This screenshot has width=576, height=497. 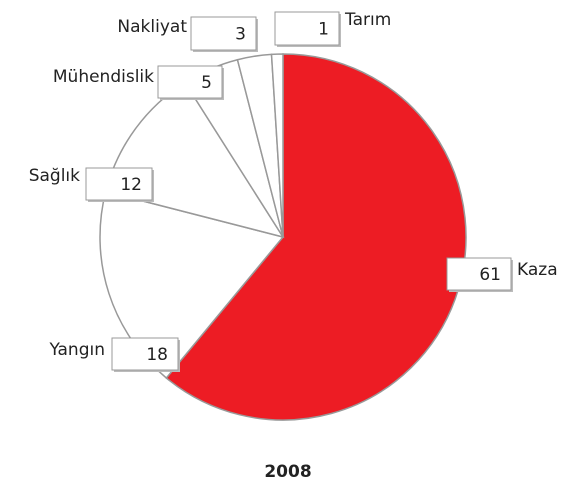 I want to click on category-label: Sağlık, so click(x=54, y=176).